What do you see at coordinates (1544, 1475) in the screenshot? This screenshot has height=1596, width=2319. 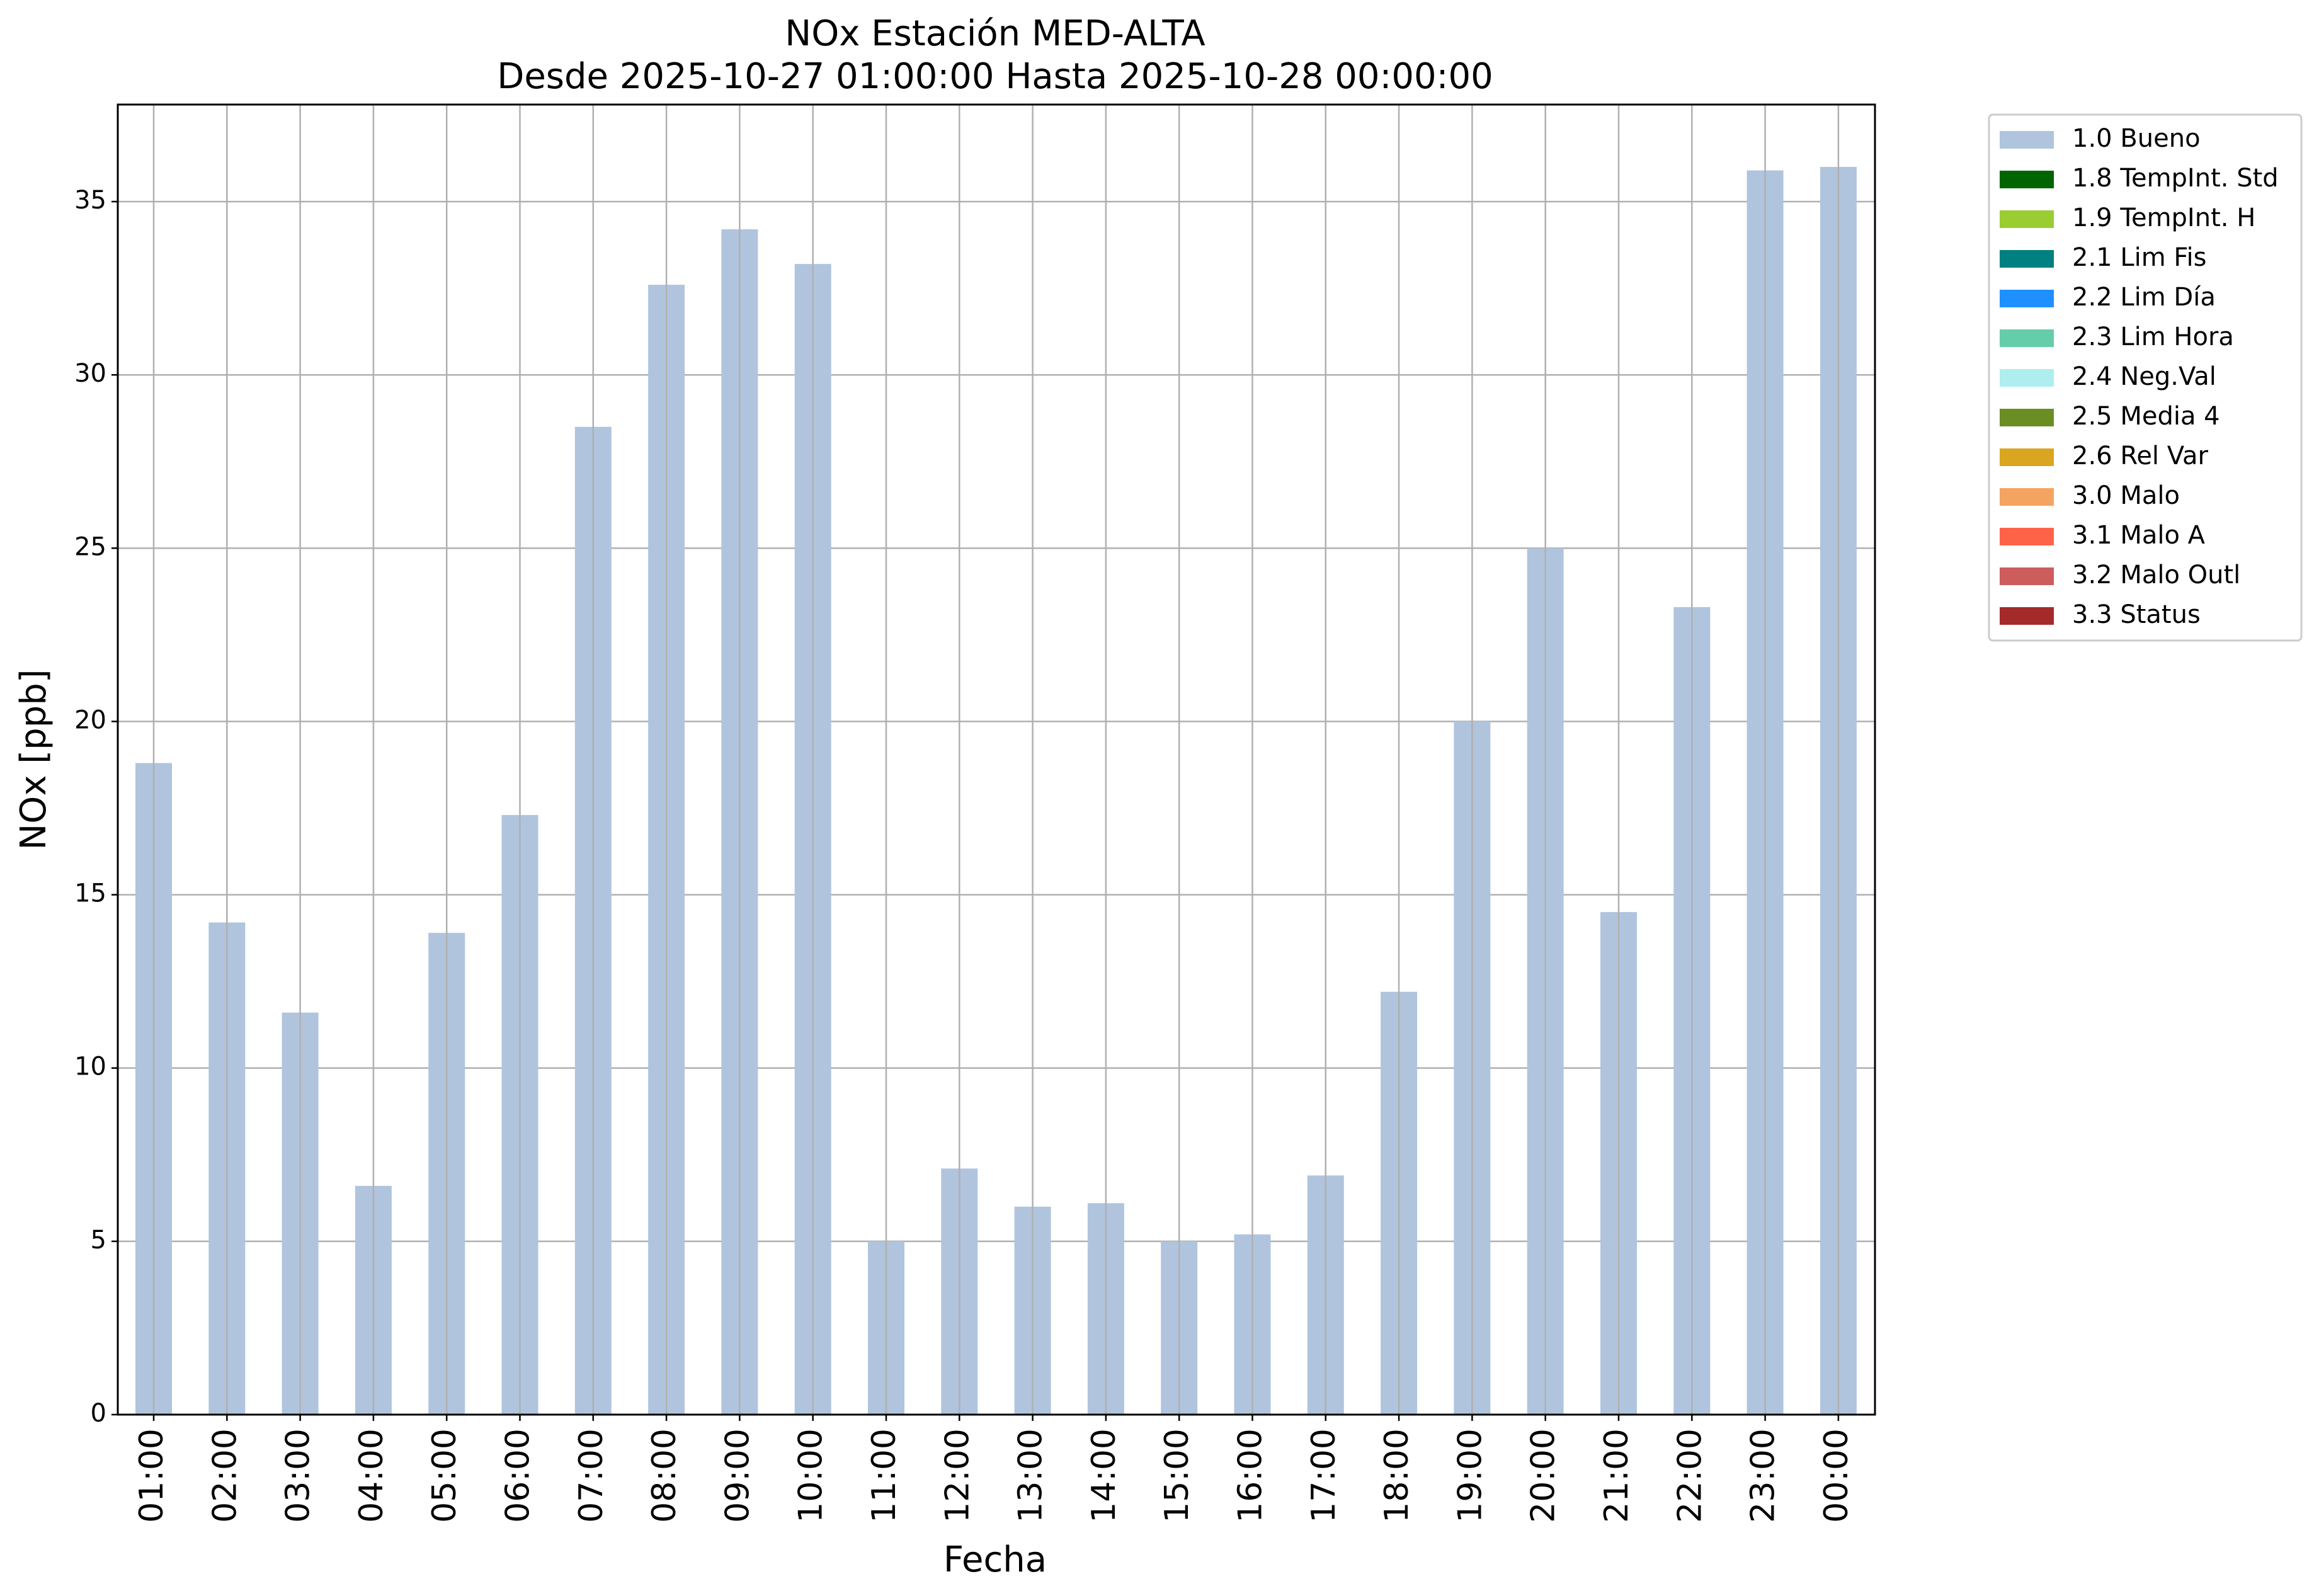 I see `x-tick-label: 20:00` at bounding box center [1544, 1475].